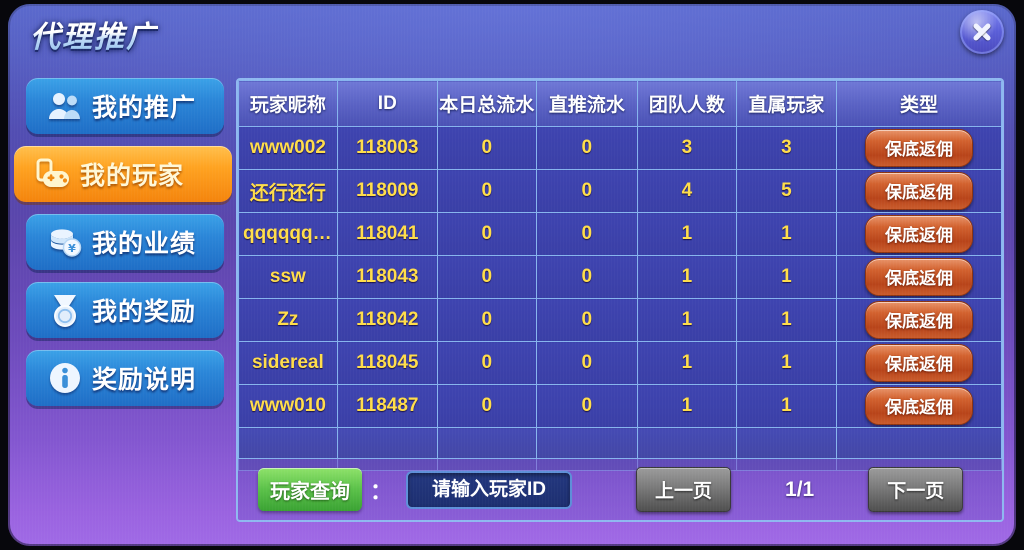 The image size is (1024, 550). I want to click on sidebar-item-my-promotion: 我的推广, so click(125, 106).